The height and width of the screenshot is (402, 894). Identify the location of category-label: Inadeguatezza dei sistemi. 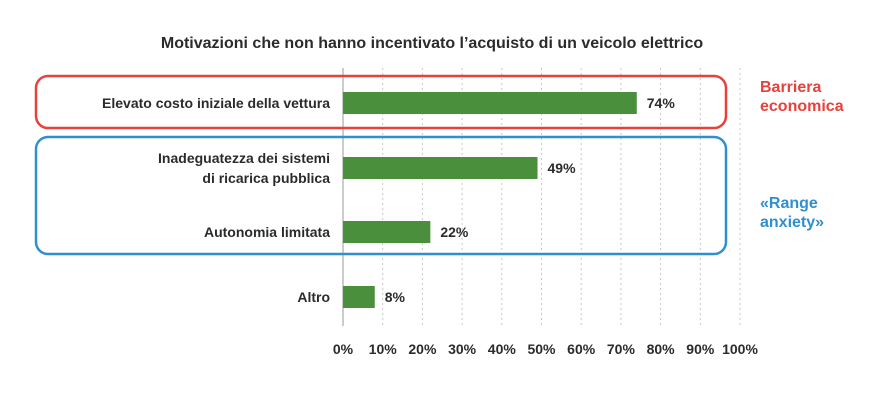
(244, 158).